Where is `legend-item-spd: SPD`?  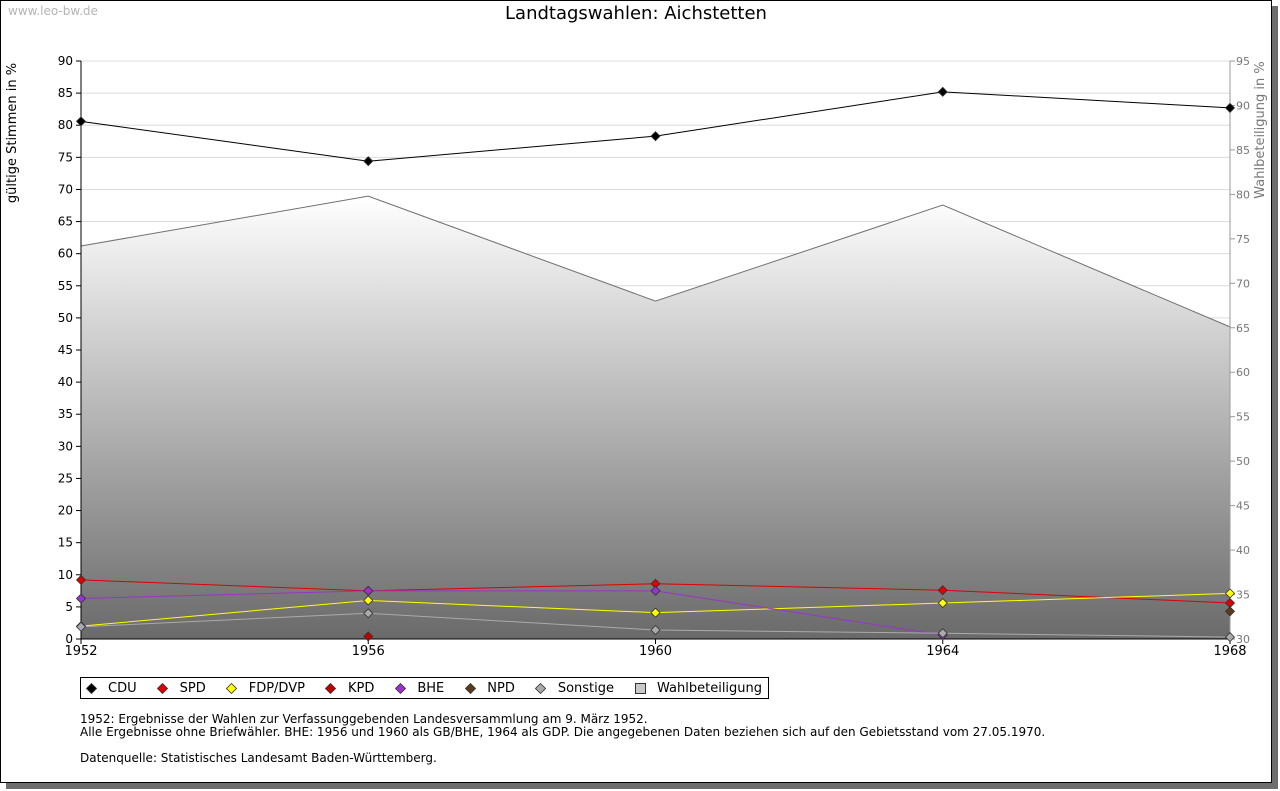
legend-item-spd: SPD is located at coordinates (181, 688).